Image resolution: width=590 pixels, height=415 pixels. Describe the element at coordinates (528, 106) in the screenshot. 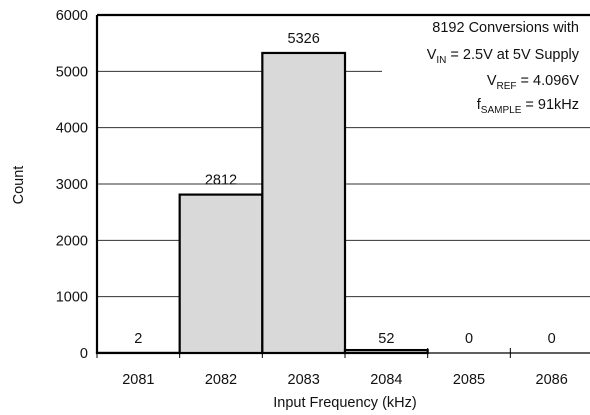

I see `annotation-line-4: fSAMPLE = 91kHz` at that location.